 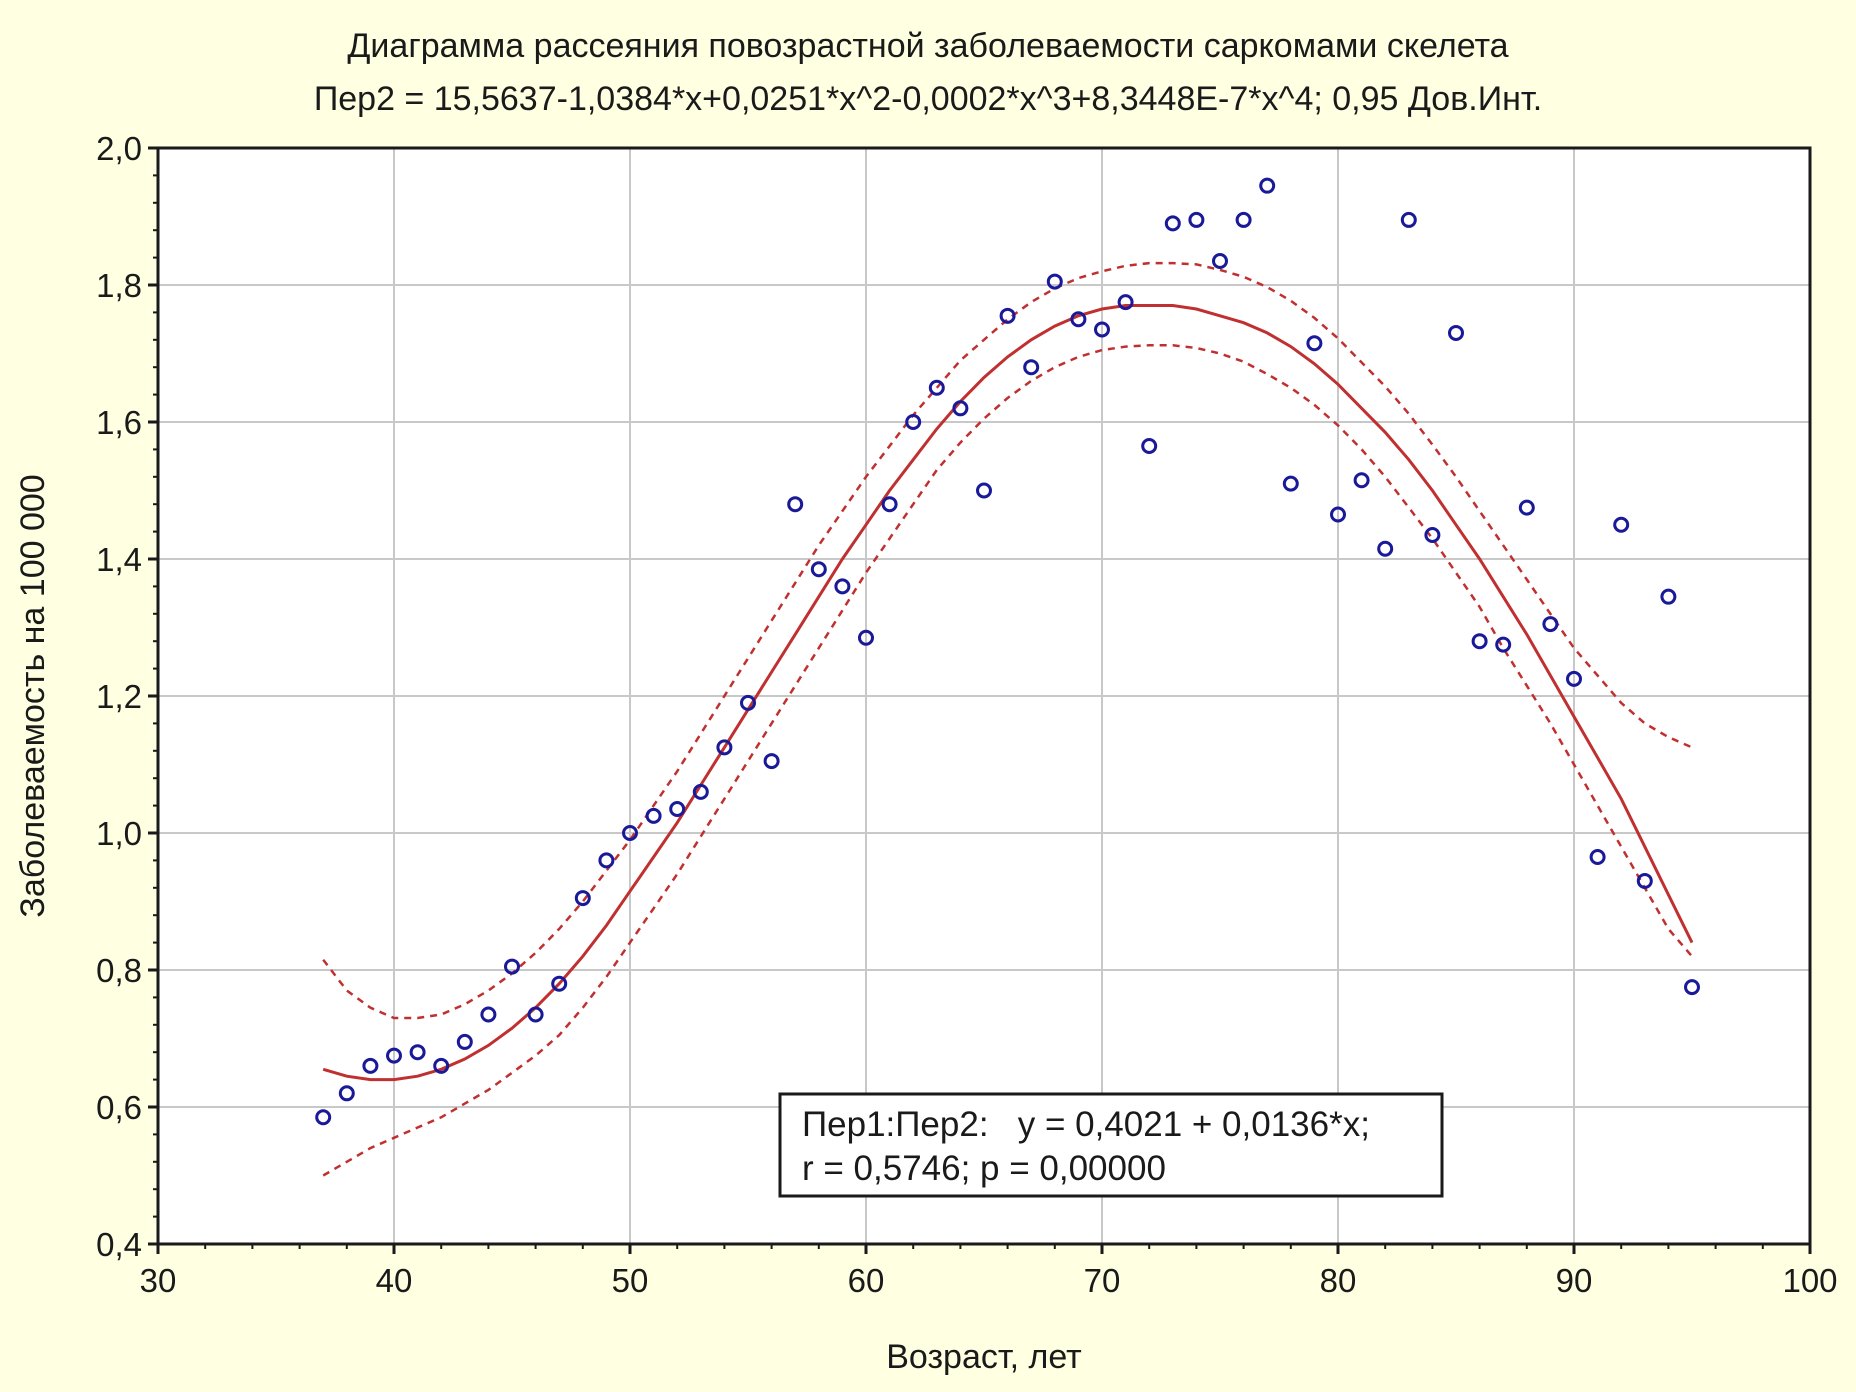 I want to click on x-tick-label: 80, so click(x=1338, y=1280).